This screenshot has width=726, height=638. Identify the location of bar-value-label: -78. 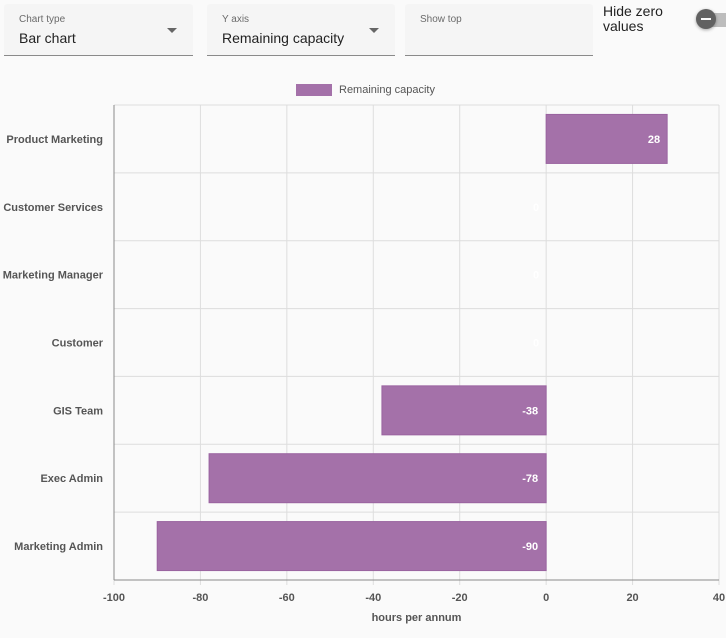
(530, 479).